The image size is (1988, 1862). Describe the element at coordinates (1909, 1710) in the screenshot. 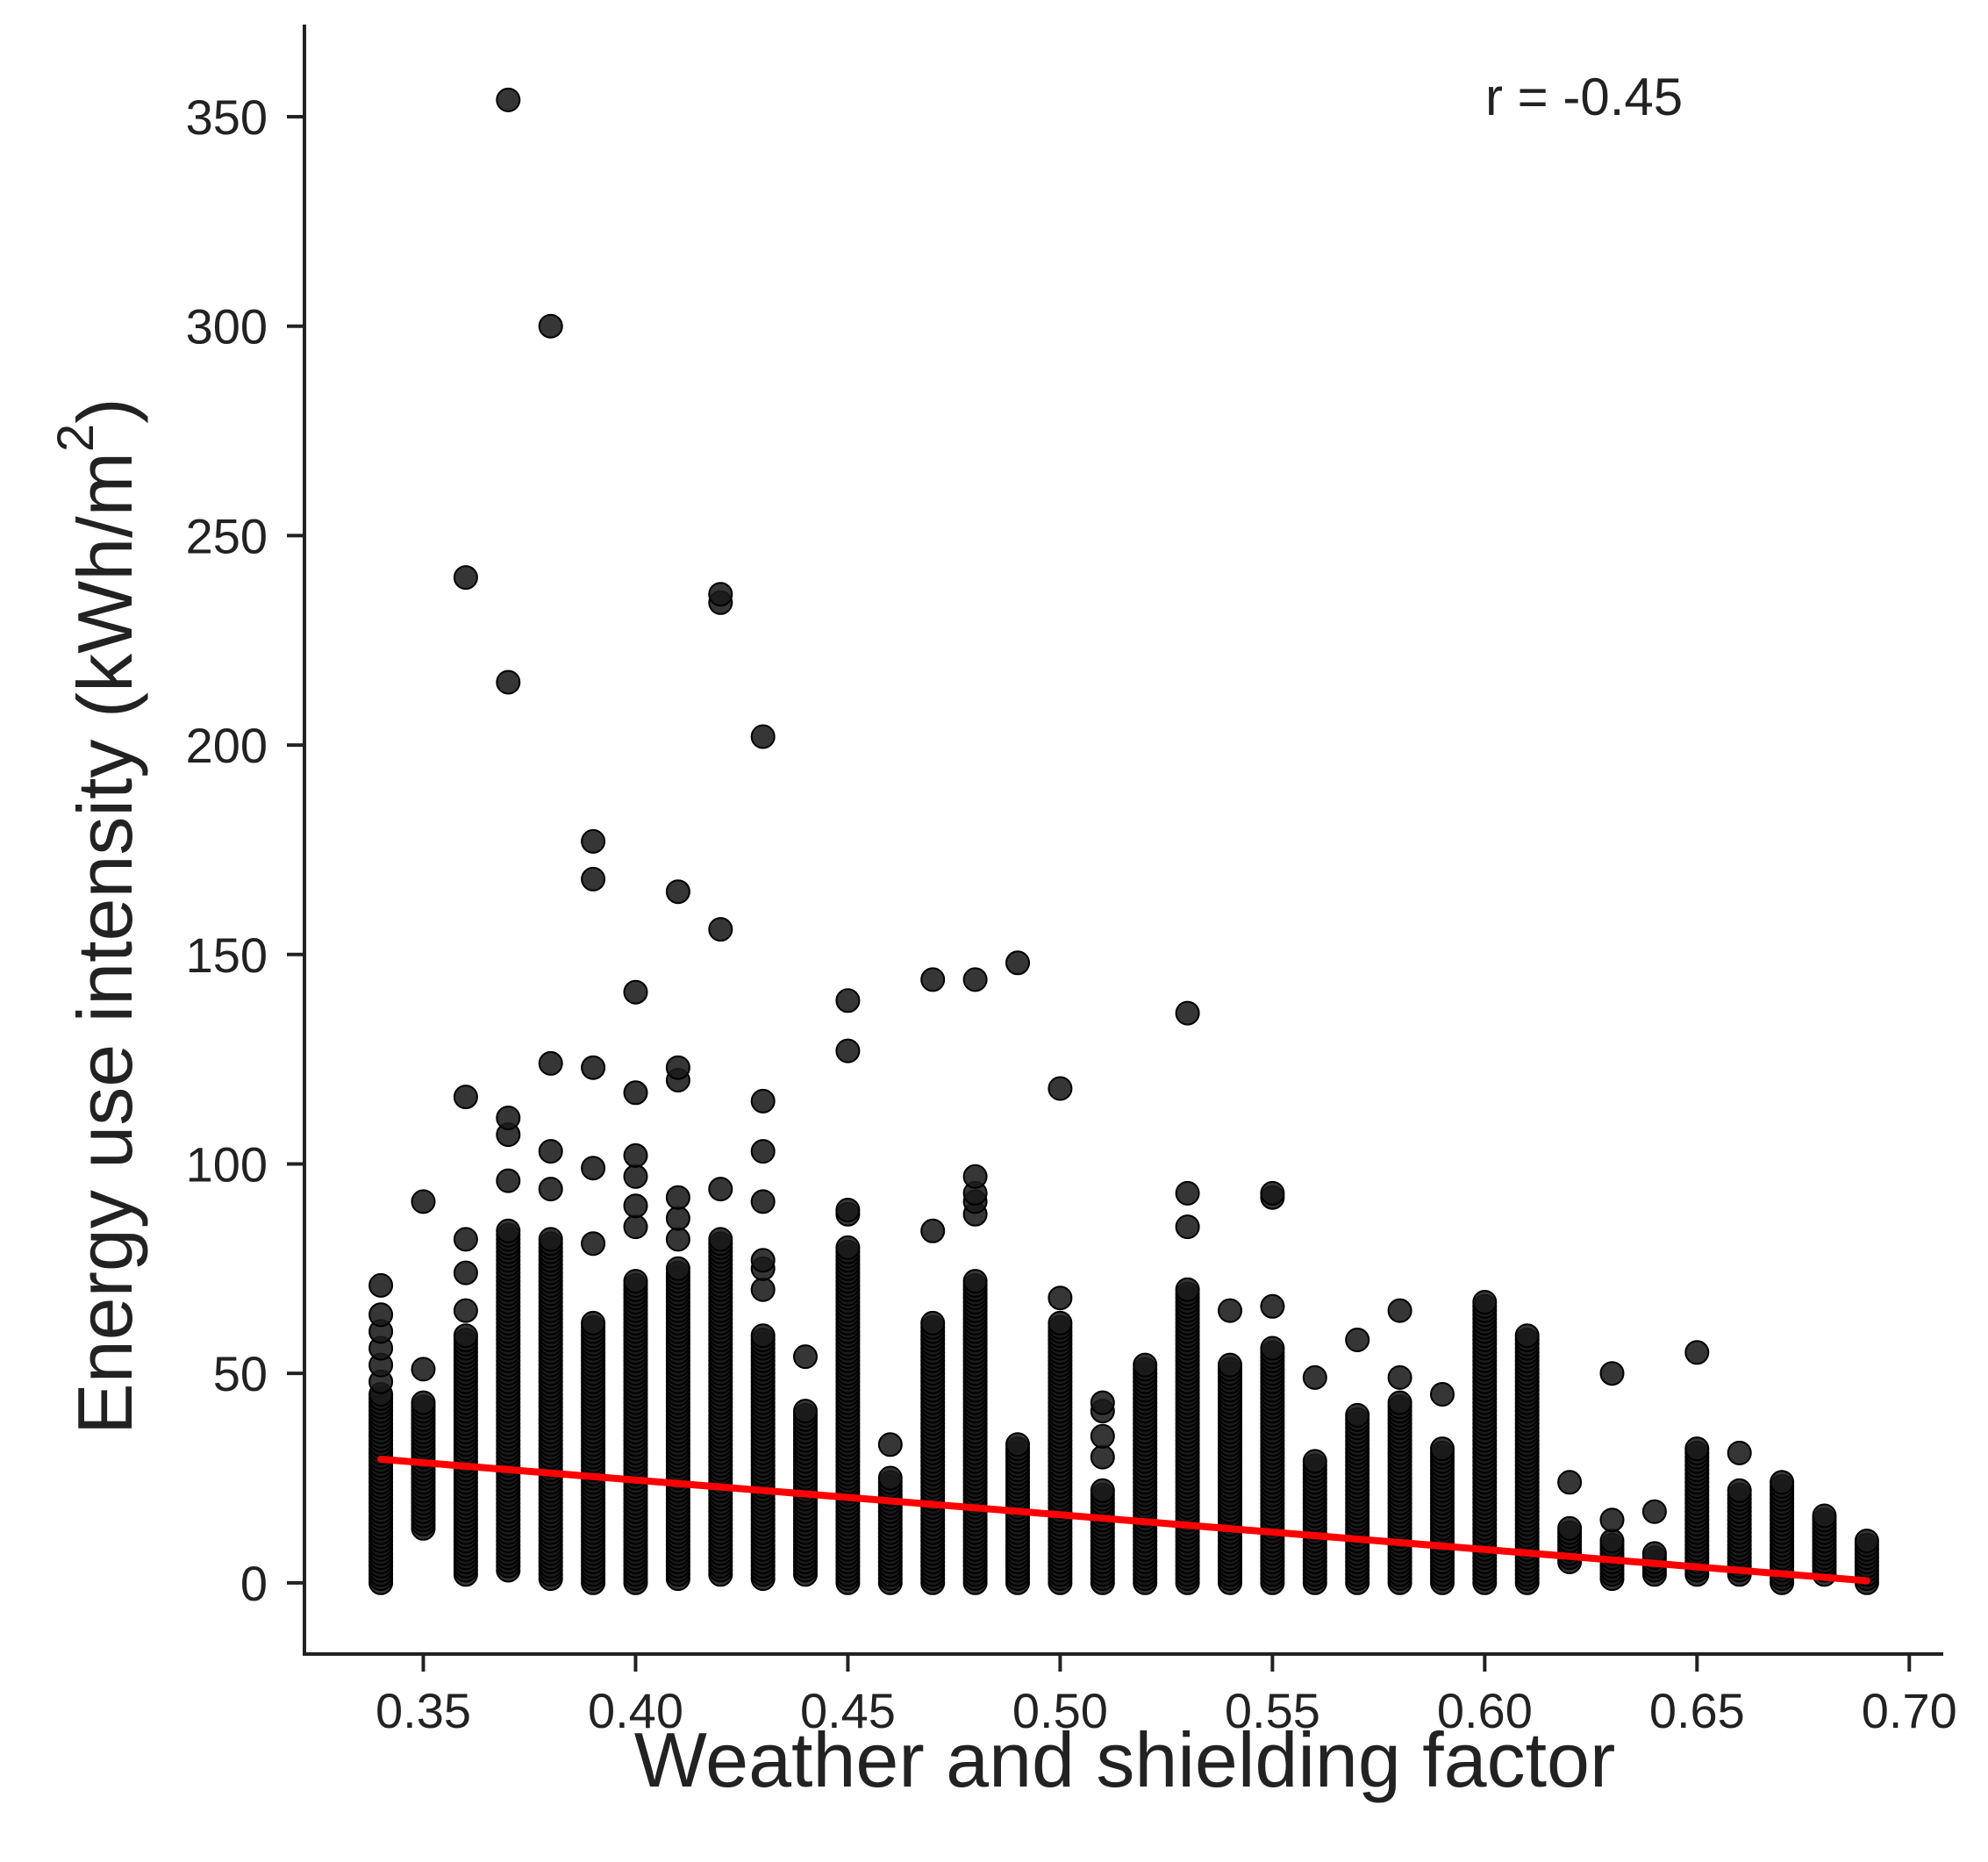

I see `x-tick-label-7: 0.70` at that location.